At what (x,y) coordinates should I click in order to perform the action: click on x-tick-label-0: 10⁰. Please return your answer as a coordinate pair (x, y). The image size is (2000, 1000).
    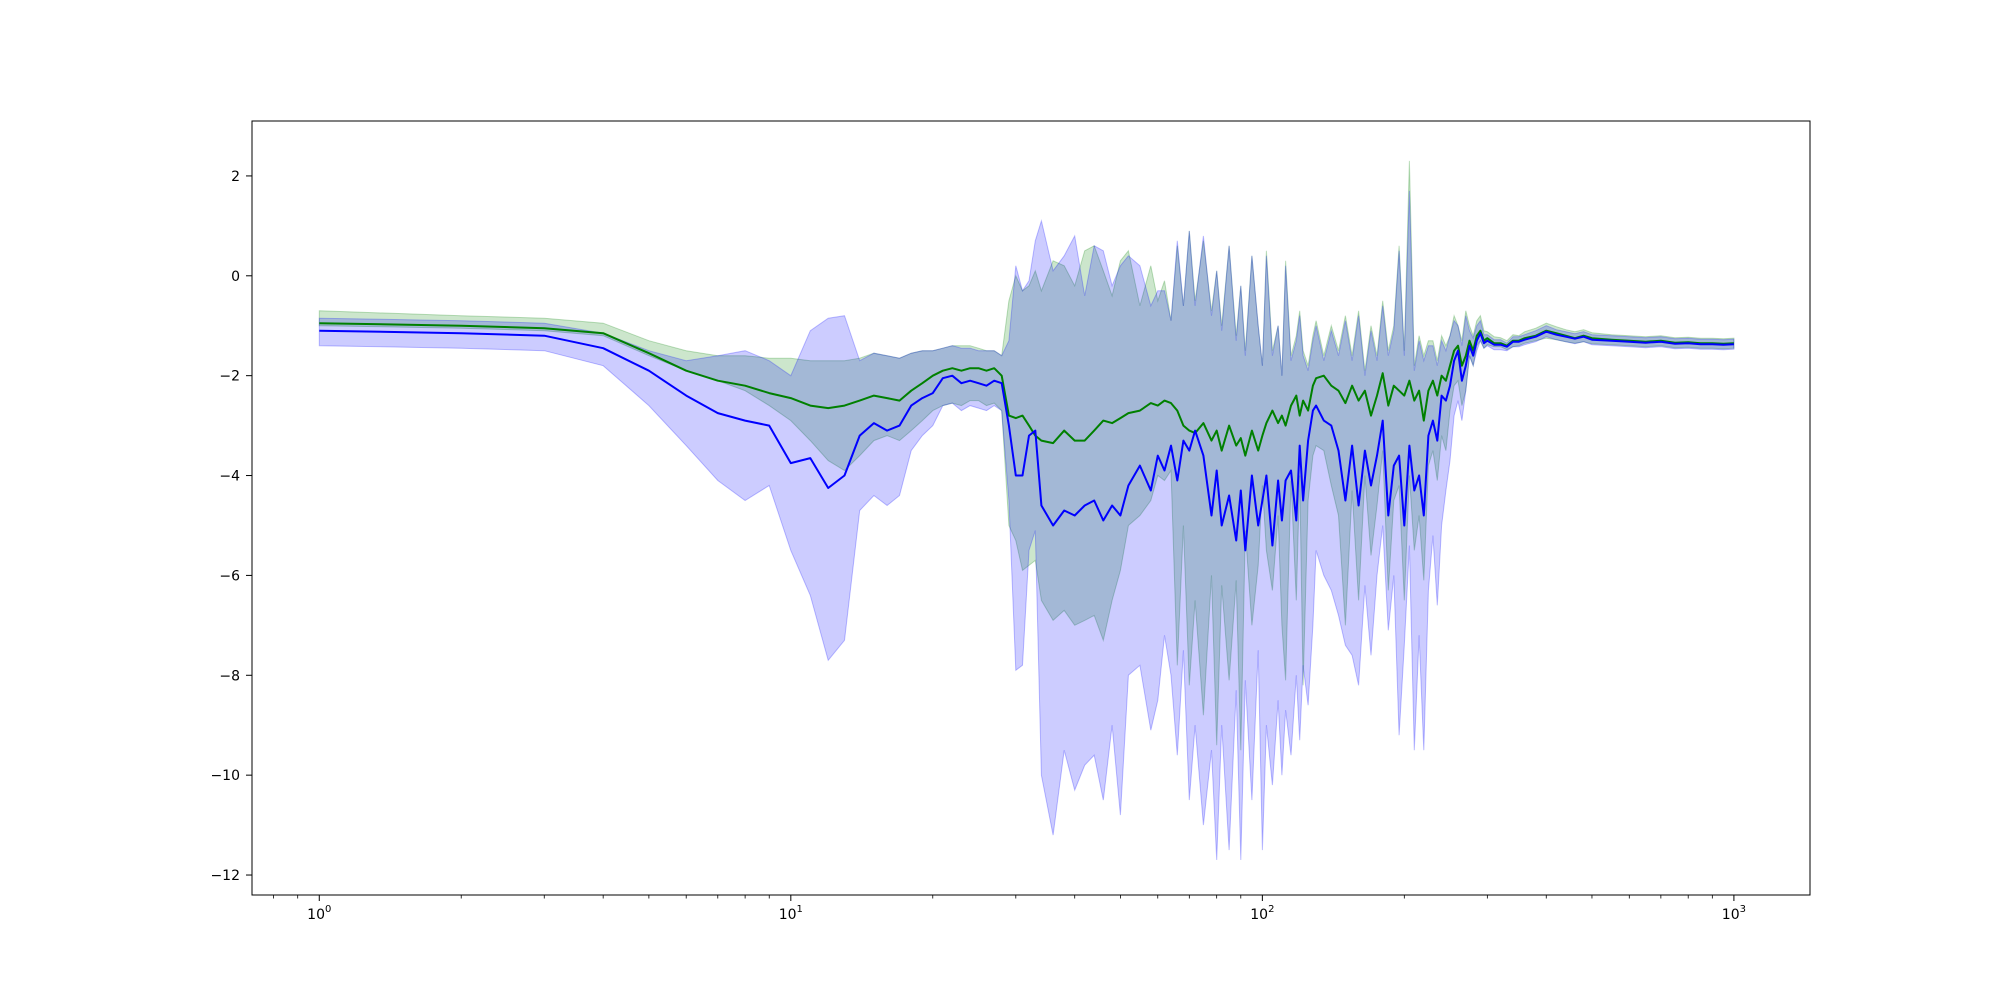
    Looking at the image, I should click on (319, 913).